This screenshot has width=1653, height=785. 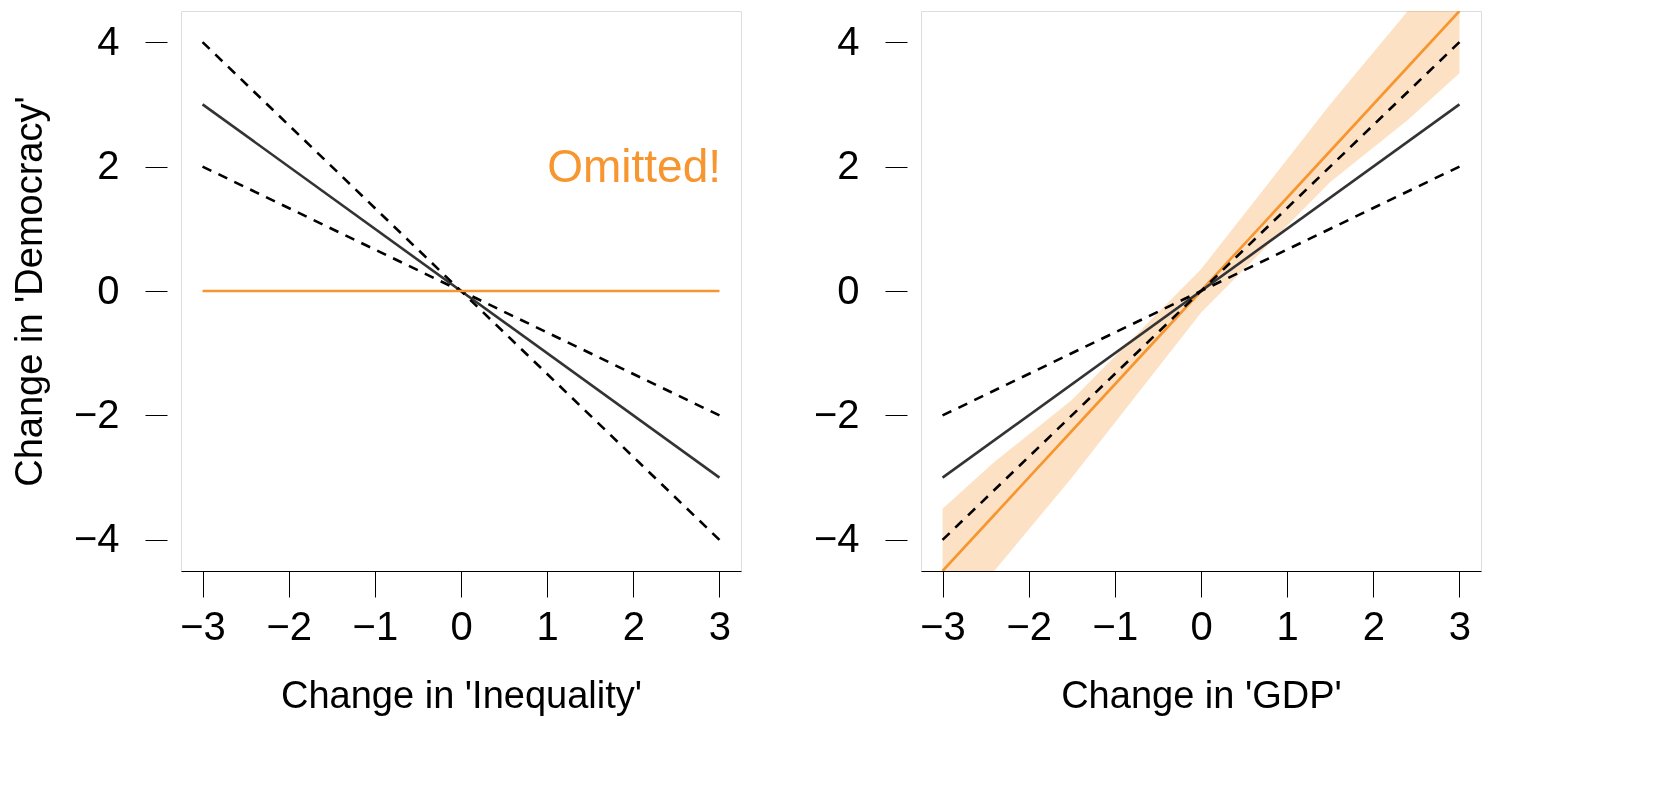 What do you see at coordinates (634, 165) in the screenshot?
I see `annotation: Omitted!` at bounding box center [634, 165].